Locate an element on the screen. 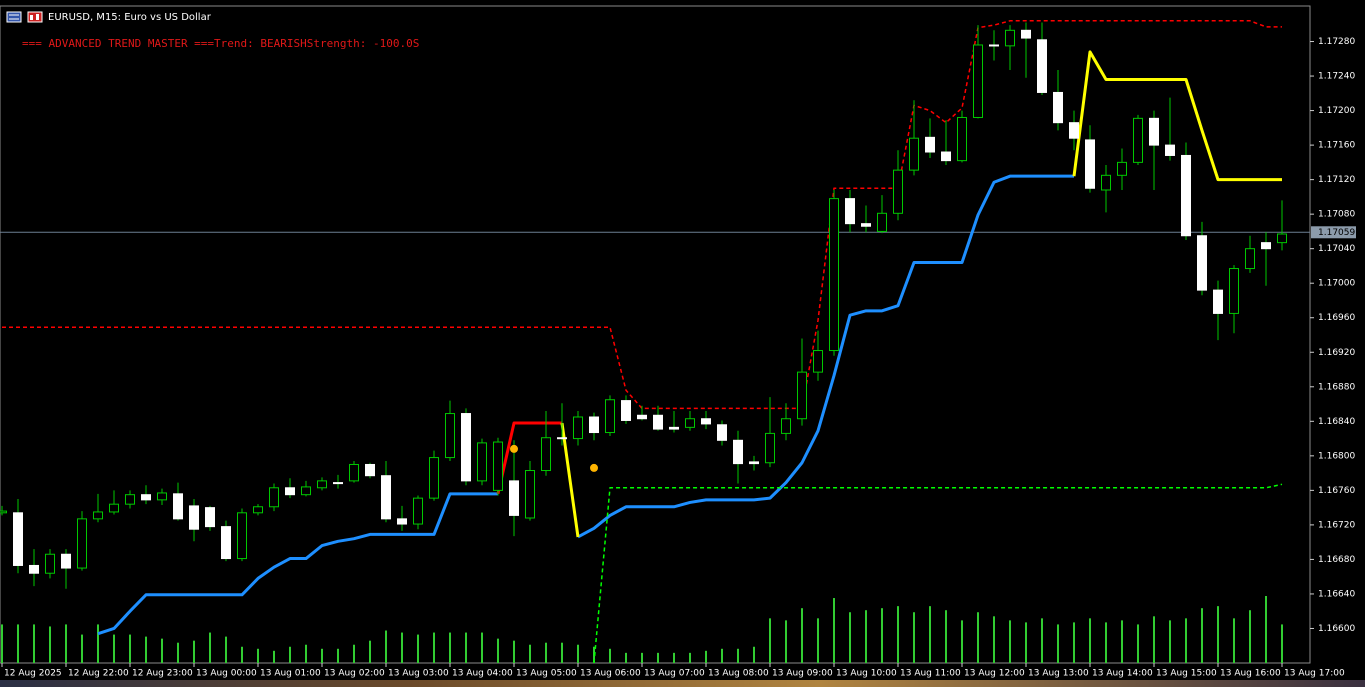  x-tick-label: 13 Aug 13:00 is located at coordinates (1058, 674).